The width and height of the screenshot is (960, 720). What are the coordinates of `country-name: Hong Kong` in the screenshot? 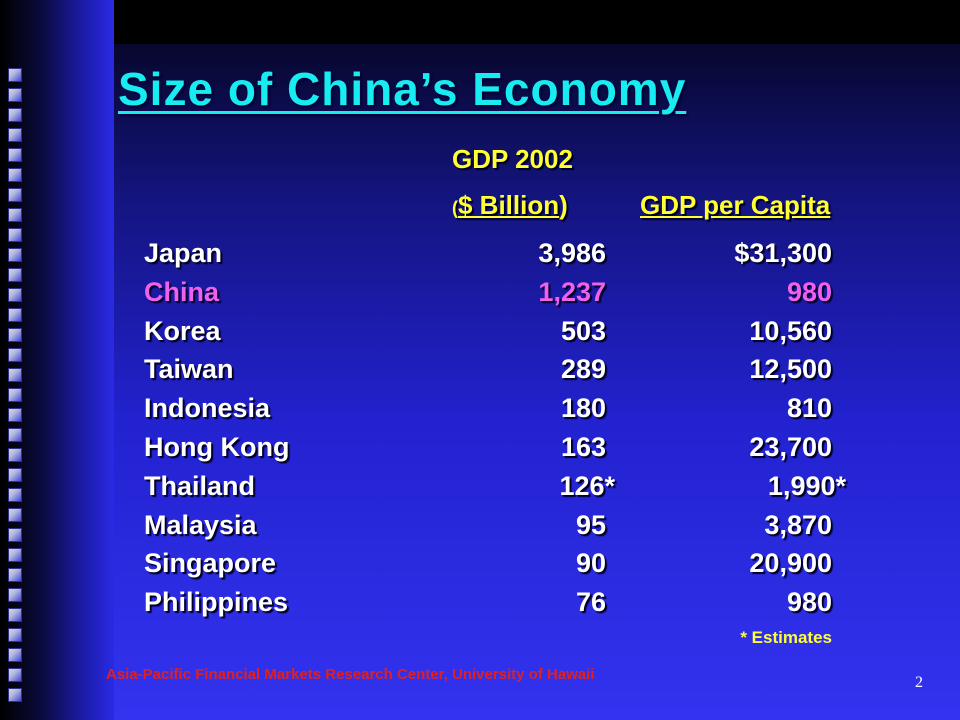 It's located at (217, 446).